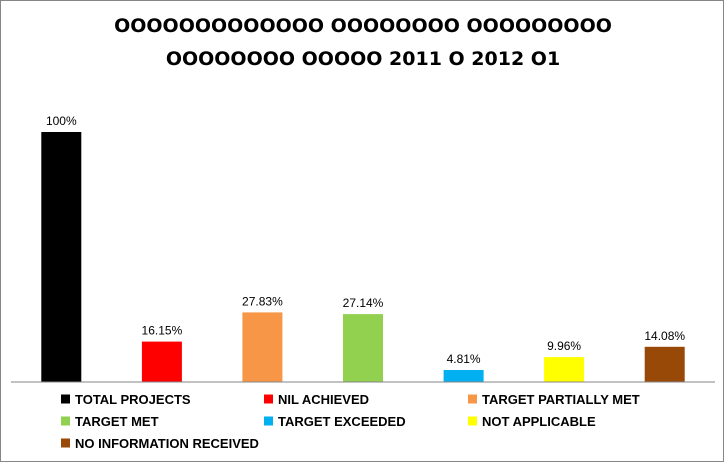  I want to click on legend-item-2: TARGET PARTIALLY MET, so click(554, 399).